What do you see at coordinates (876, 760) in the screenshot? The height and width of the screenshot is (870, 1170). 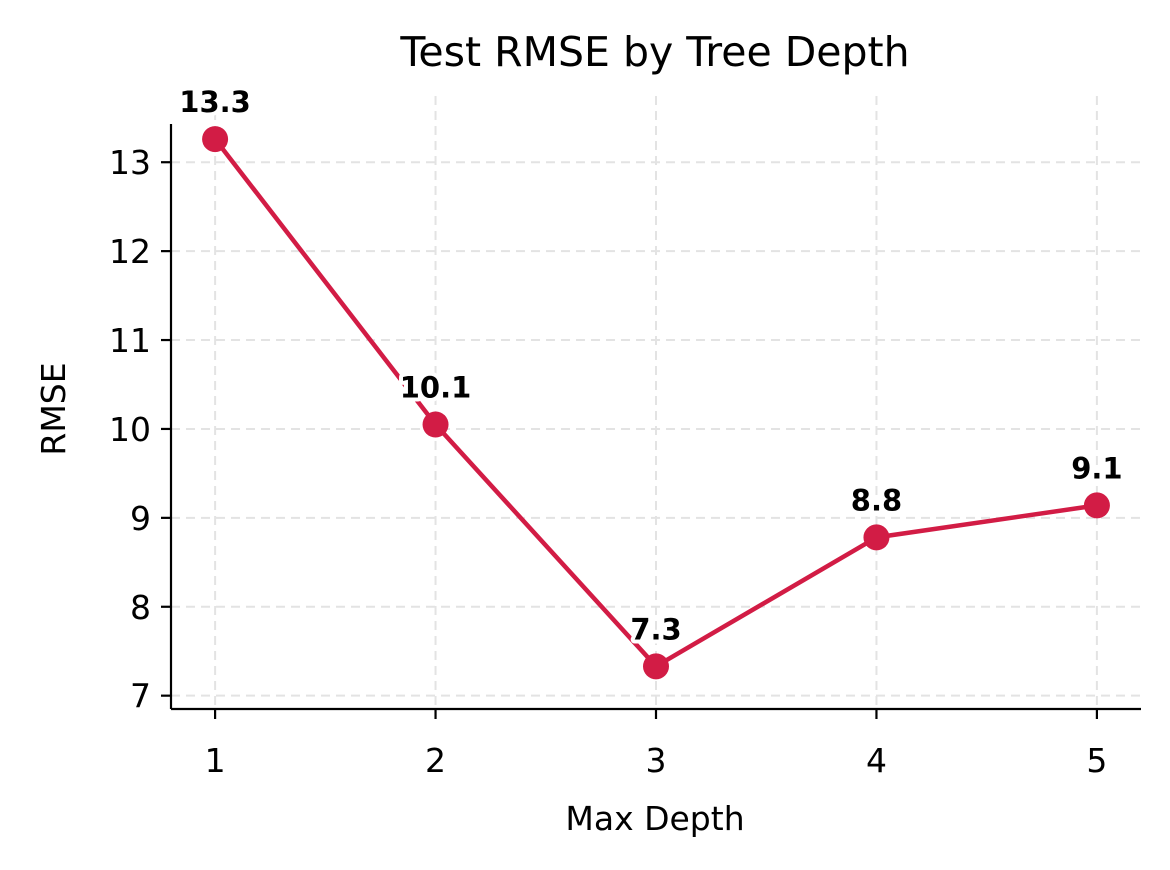 I see `x-tick-label: 4` at bounding box center [876, 760].